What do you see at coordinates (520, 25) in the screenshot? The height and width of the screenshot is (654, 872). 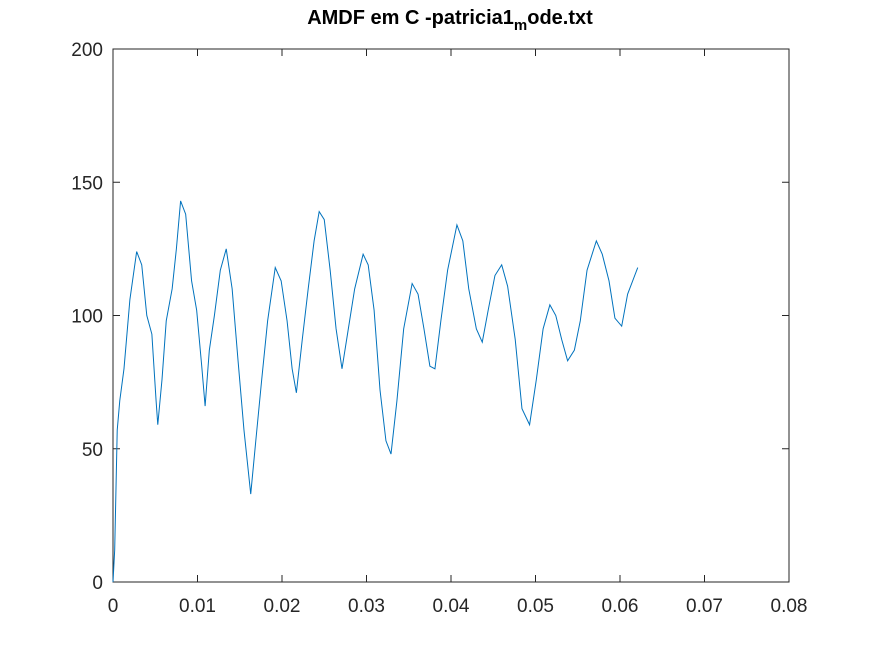 I see `title-subscript: m` at bounding box center [520, 25].